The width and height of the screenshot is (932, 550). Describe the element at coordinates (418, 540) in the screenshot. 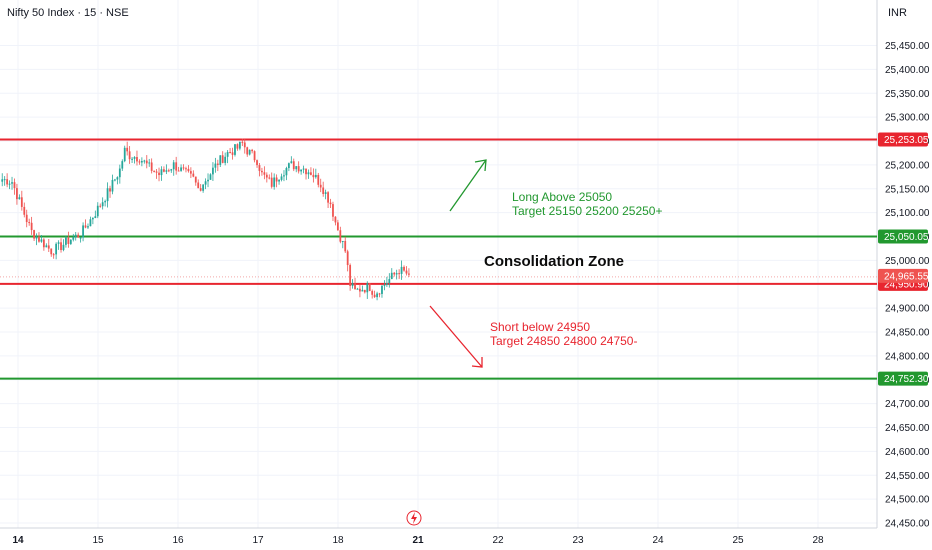

I see `time-axis: 14 15 16 17 18 21 22 23 24 25 28` at that location.